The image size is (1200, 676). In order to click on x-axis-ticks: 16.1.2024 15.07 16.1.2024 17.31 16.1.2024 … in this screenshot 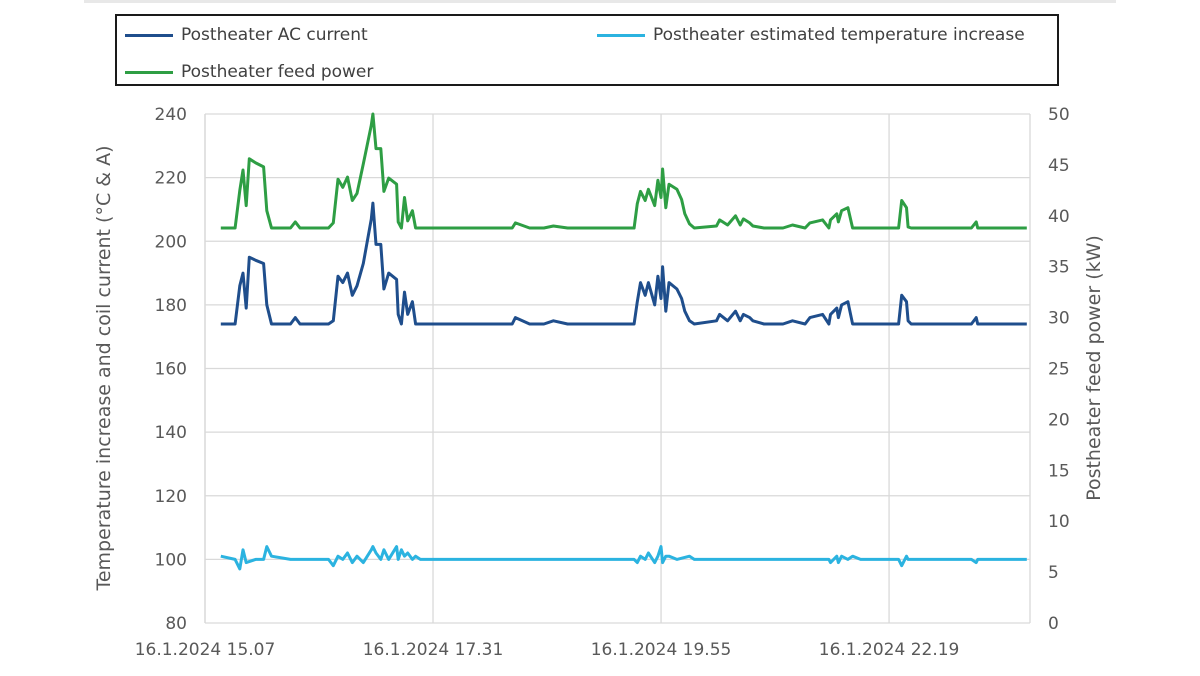, I will do `click(547, 650)`.